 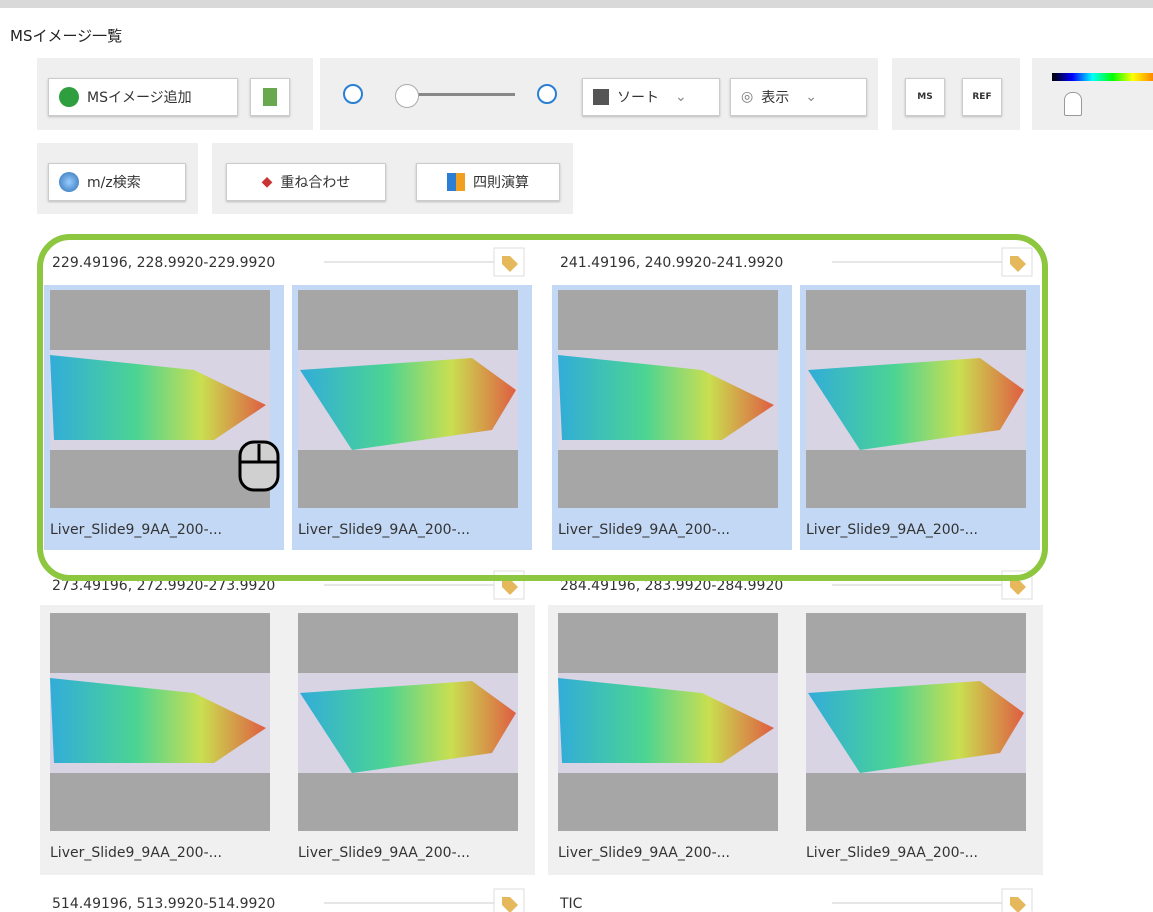 I want to click on add-button: MSイメージ追加, so click(x=143, y=97).